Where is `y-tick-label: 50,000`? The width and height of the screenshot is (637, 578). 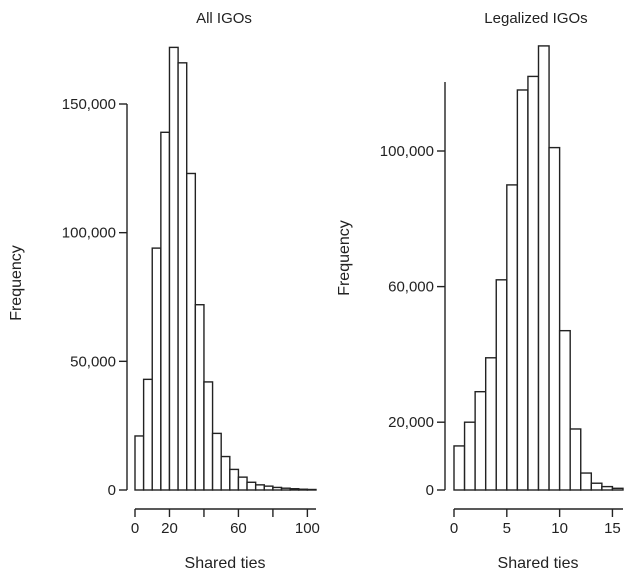
y-tick-label: 50,000 is located at coordinates (93, 361).